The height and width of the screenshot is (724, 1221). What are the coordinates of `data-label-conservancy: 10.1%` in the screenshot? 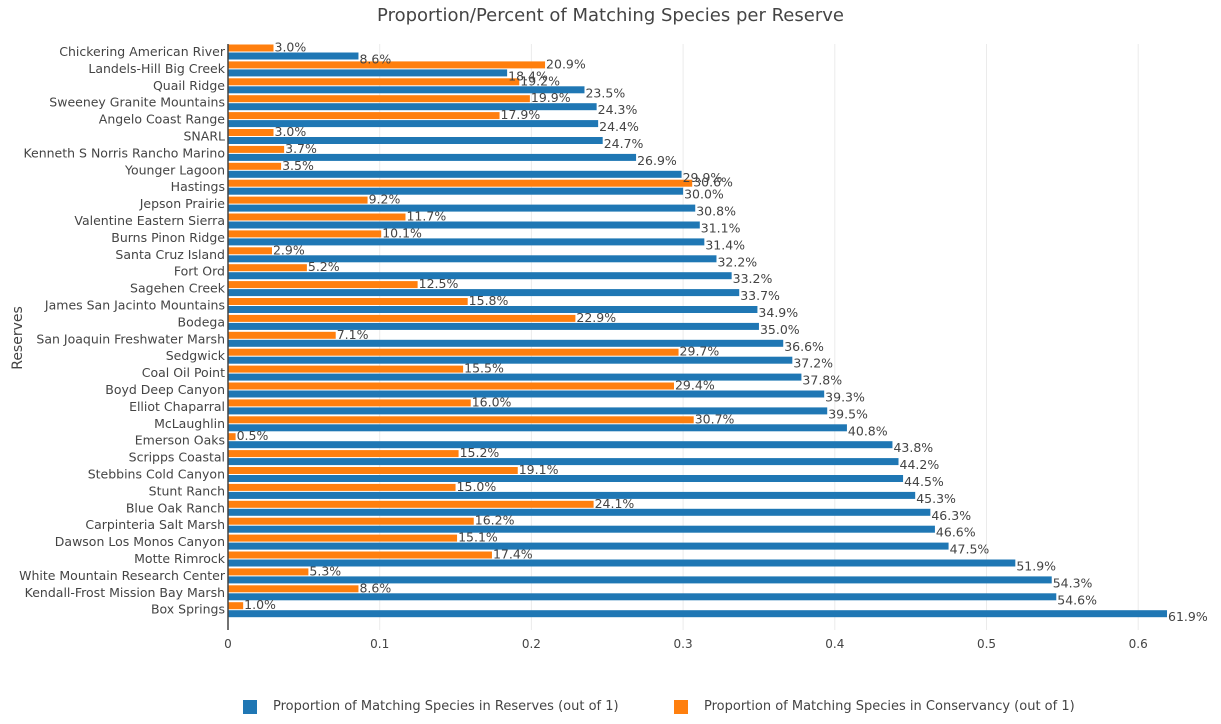 It's located at (402, 232).